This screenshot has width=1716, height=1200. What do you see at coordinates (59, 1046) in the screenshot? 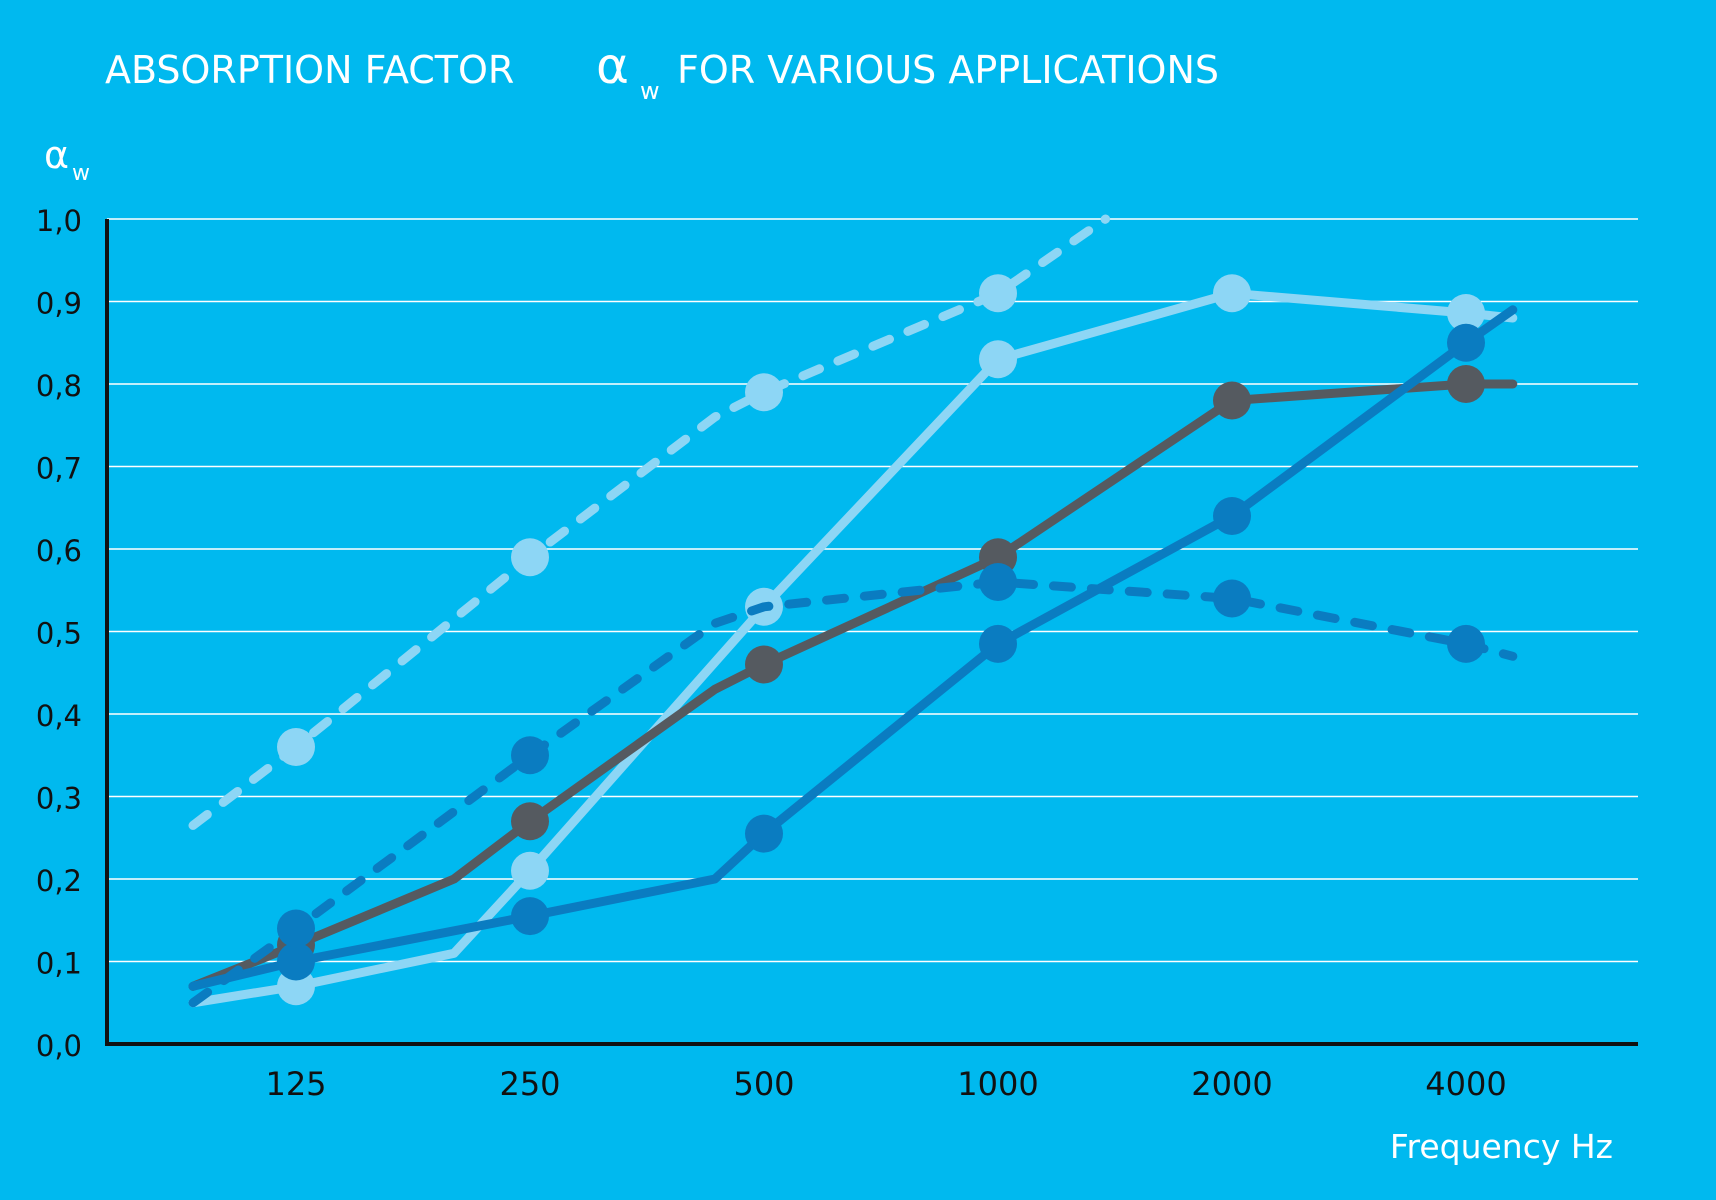
I see `y-tick-label: 0,0` at bounding box center [59, 1046].